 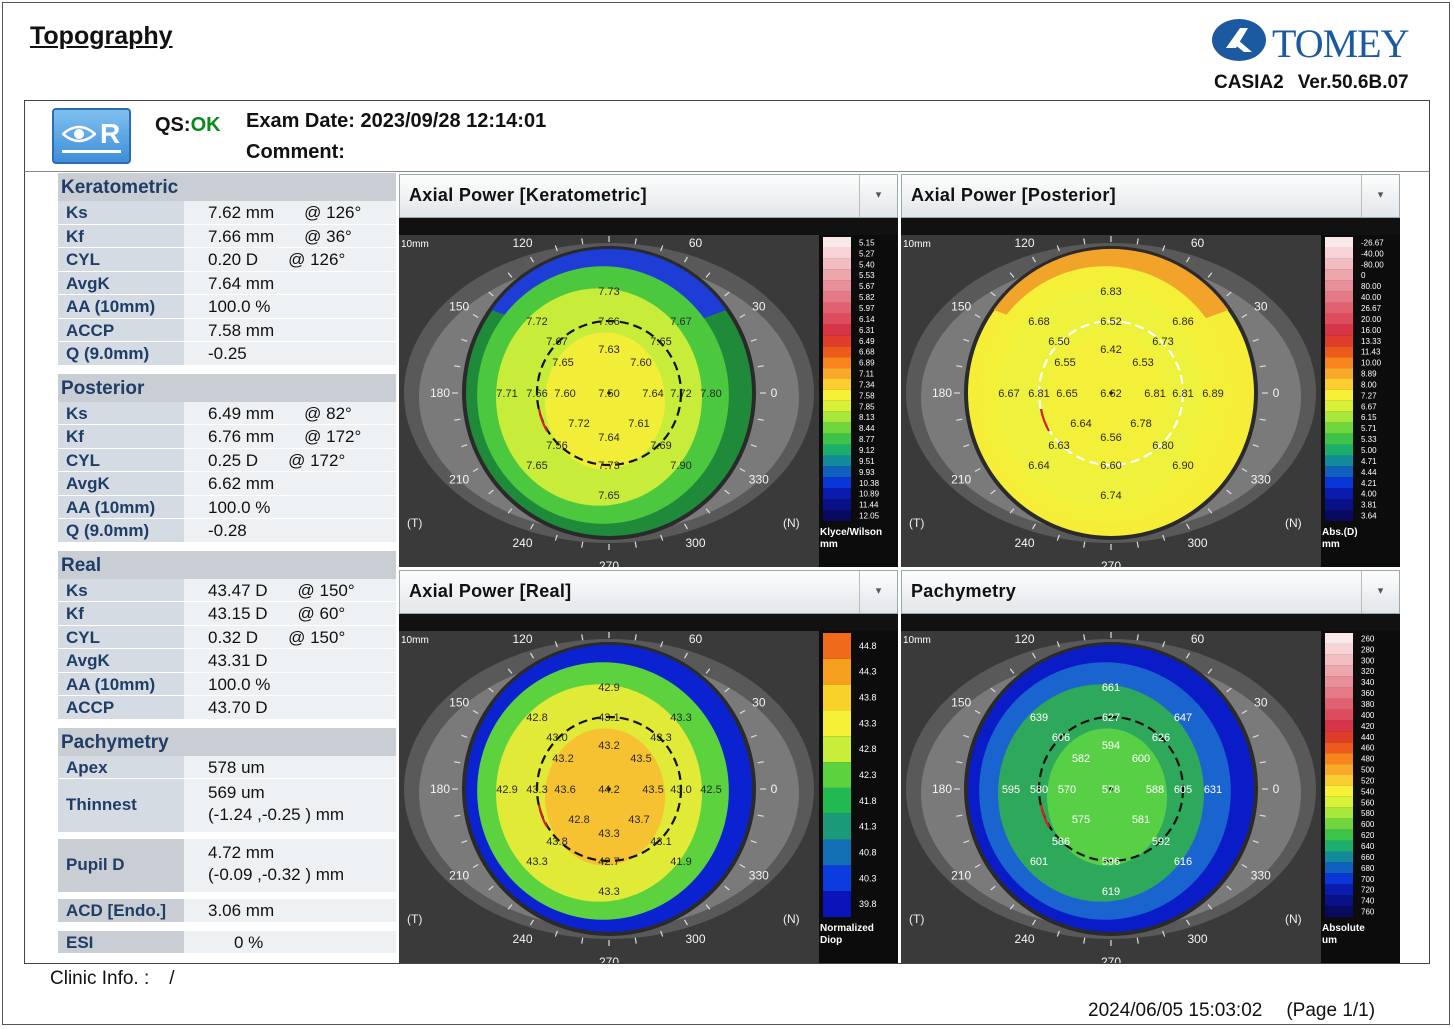 What do you see at coordinates (1368, 715) in the screenshot?
I see `color-scale-value: 400` at bounding box center [1368, 715].